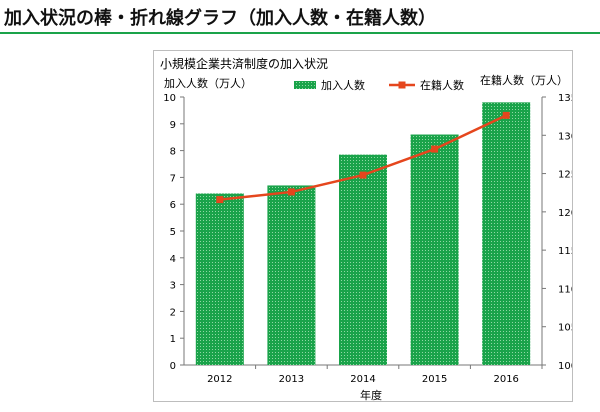 Image resolution: width=600 pixels, height=412 pixels. What do you see at coordinates (173, 232) in the screenshot?
I see `y-tick-label: 5` at bounding box center [173, 232].